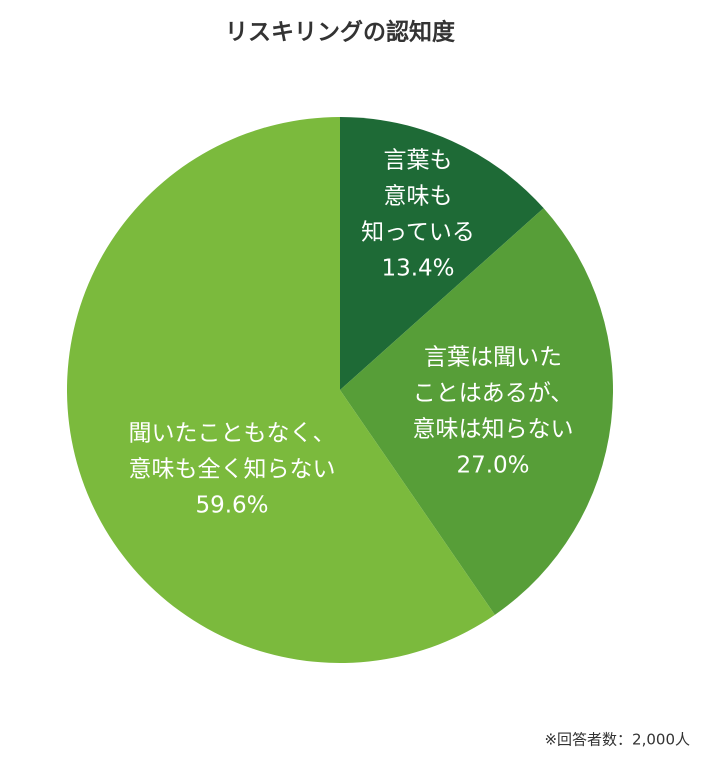  Describe the element at coordinates (418, 161) in the screenshot. I see `slice-label: 言葉も` at that location.